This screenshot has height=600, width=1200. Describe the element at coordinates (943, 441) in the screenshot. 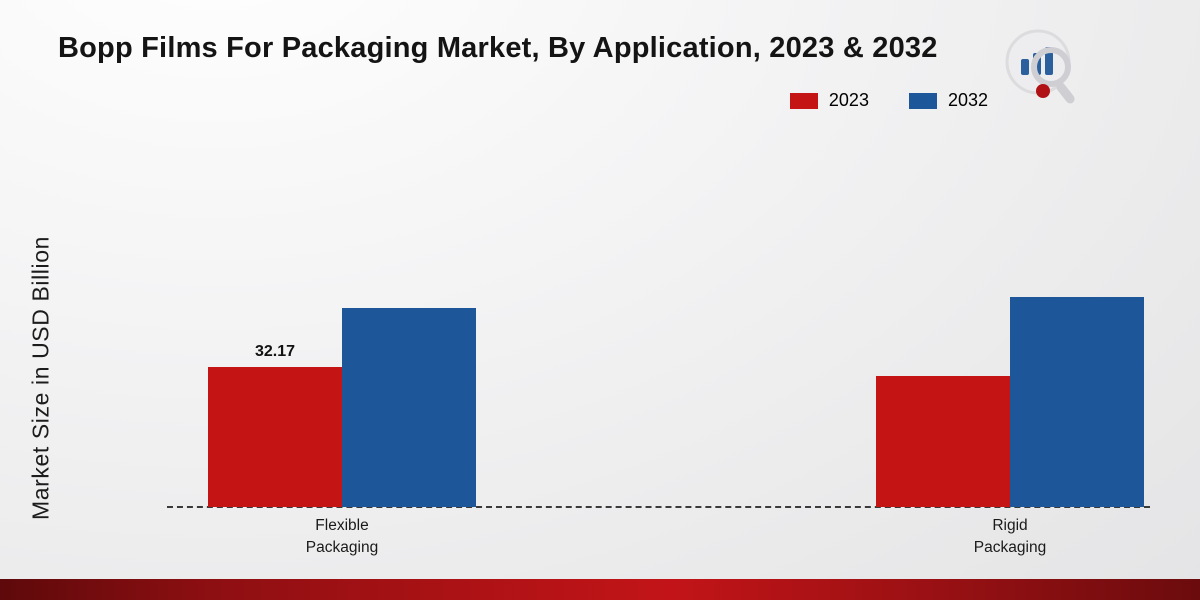

I see `bar-2023-rigid-packaging` at that location.